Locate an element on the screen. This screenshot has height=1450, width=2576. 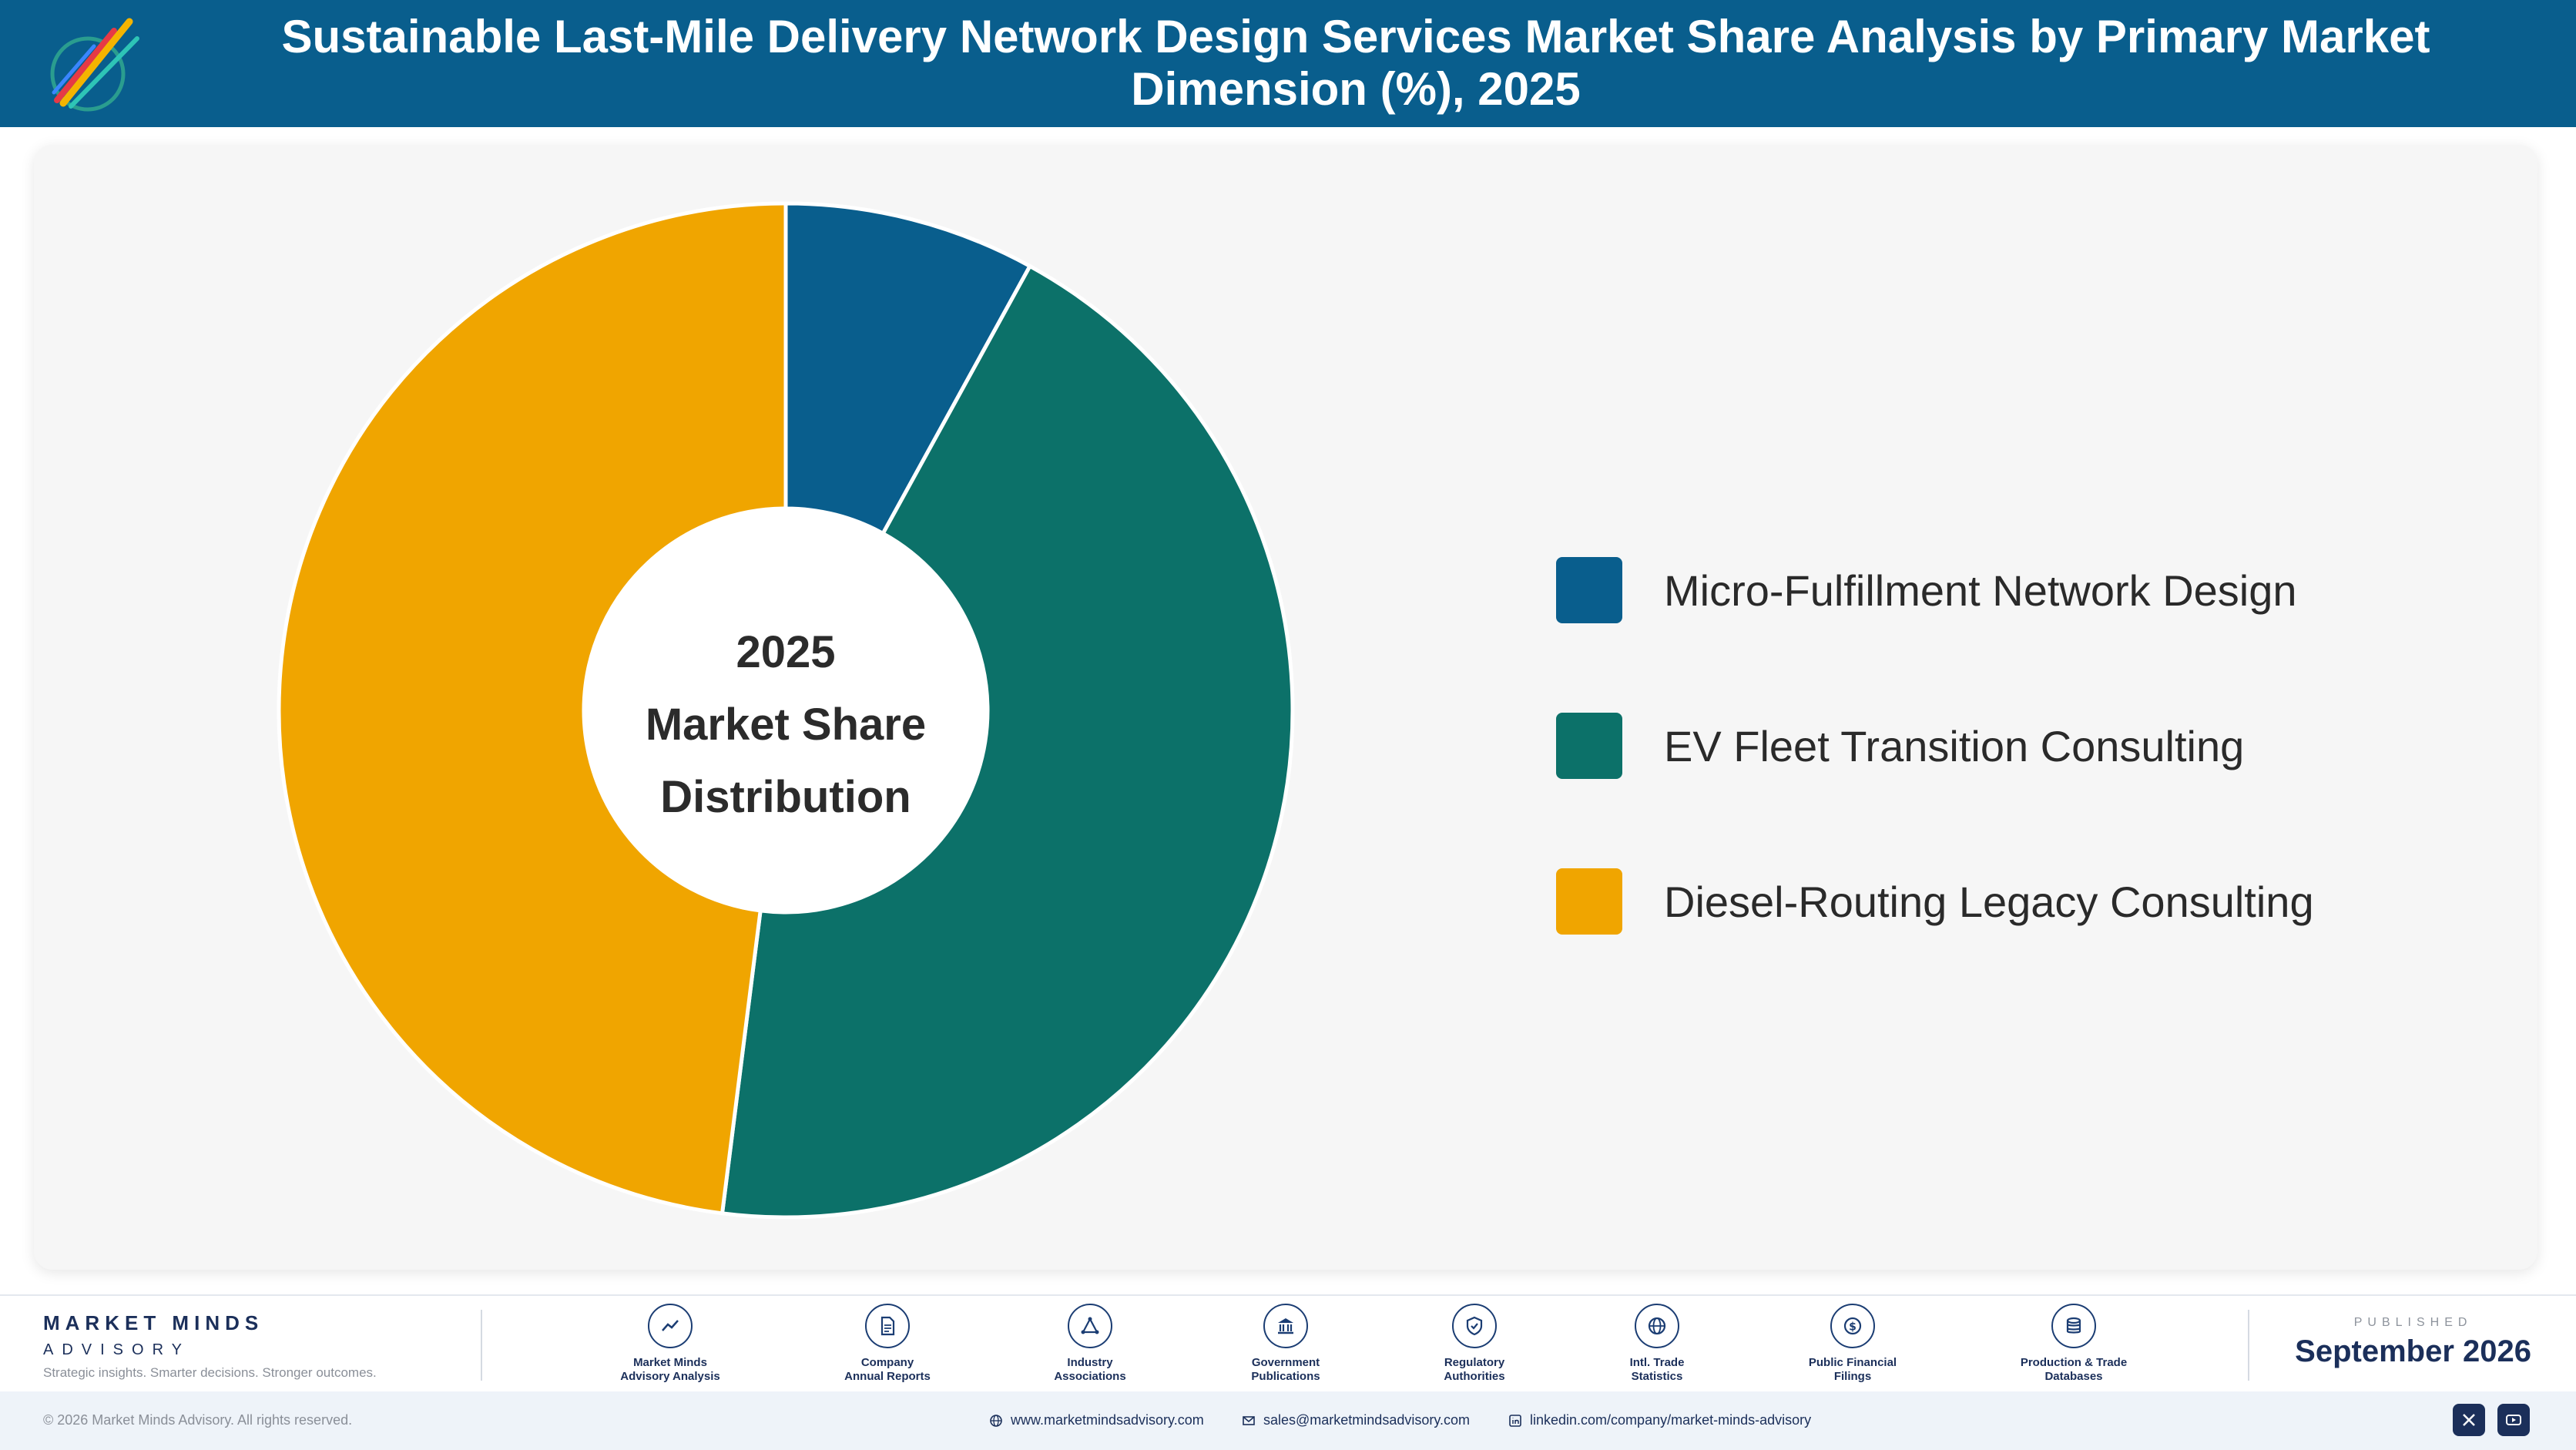
legend-label: EV Fleet Transition Consulting is located at coordinates (1954, 745).